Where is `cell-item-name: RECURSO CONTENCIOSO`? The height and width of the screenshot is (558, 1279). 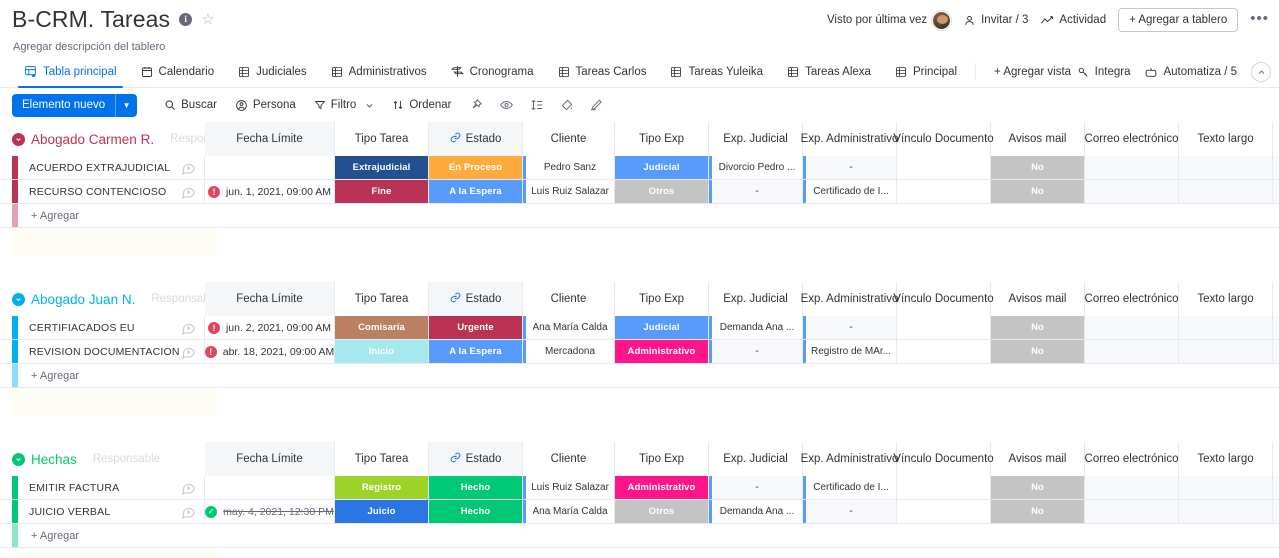
cell-item-name: RECURSO CONTENCIOSO is located at coordinates (111, 191).